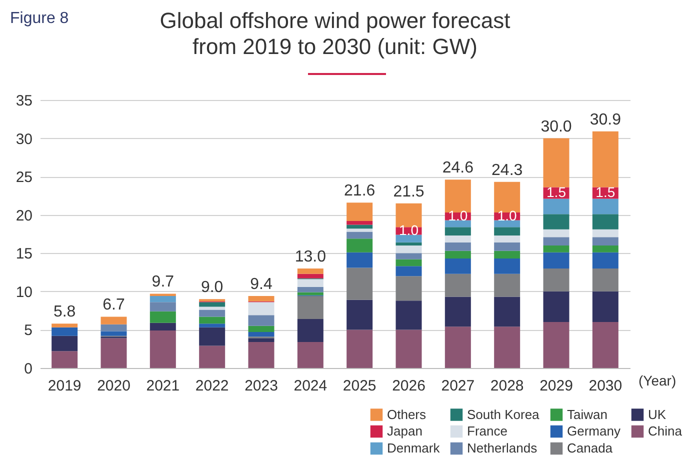  What do you see at coordinates (163, 386) in the screenshot?
I see `x-tick-label: 2021` at bounding box center [163, 386].